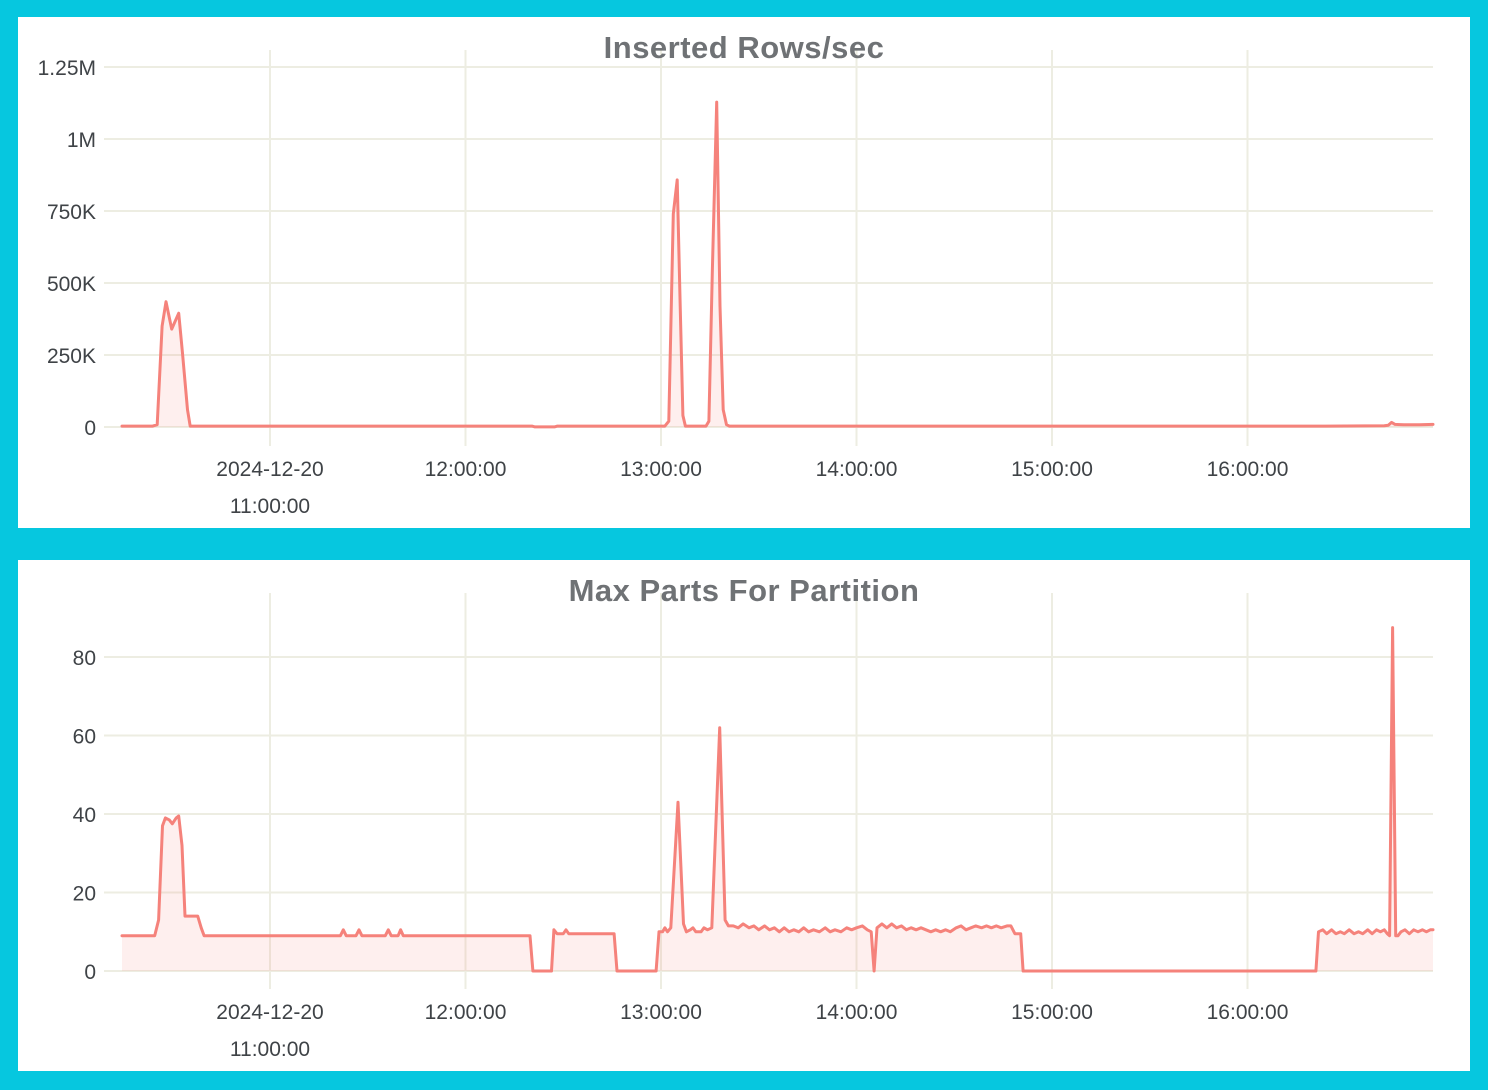 This screenshot has height=1090, width=1488. Describe the element at coordinates (84, 658) in the screenshot. I see `y-tick-label: 80` at that location.